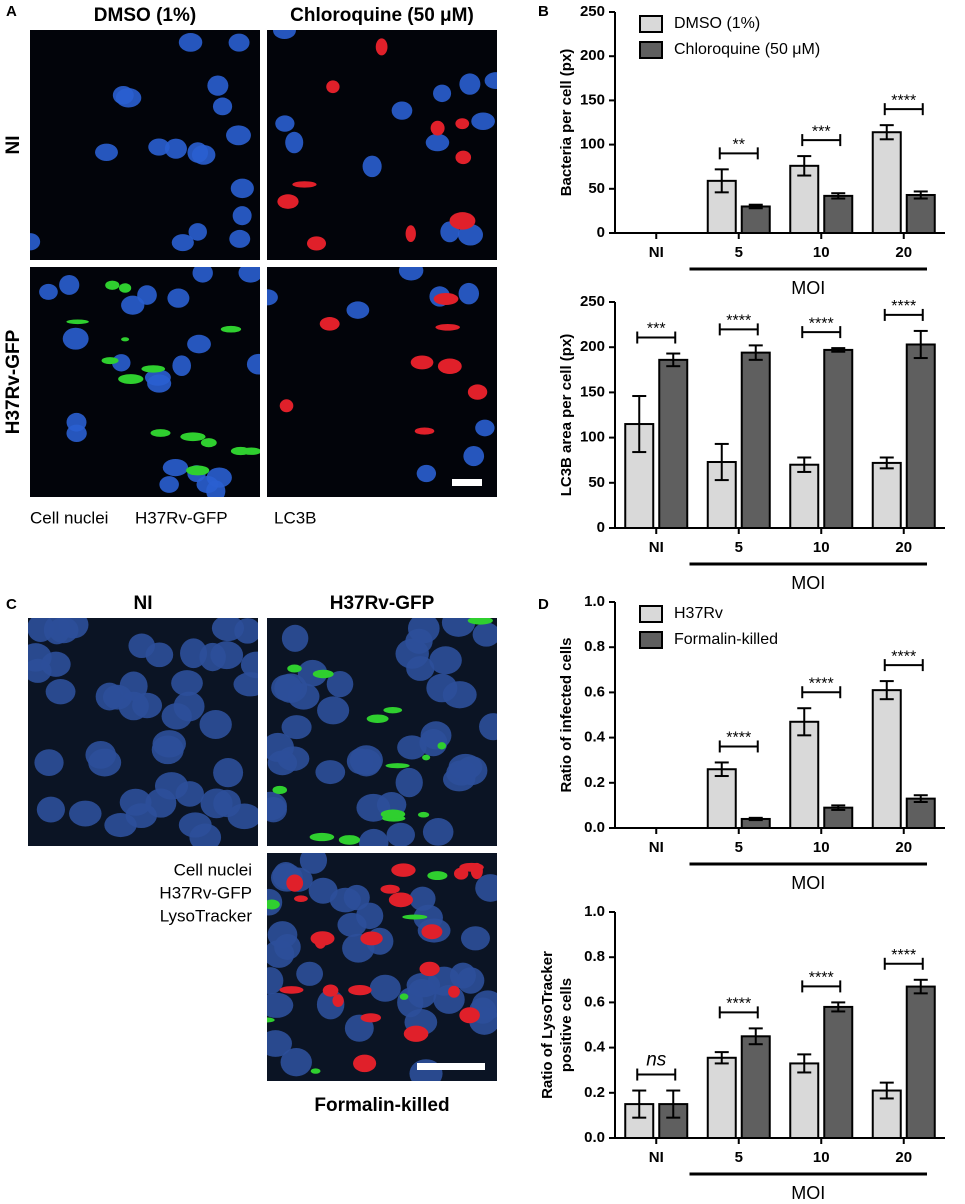 This screenshot has height=1204, width=965. What do you see at coordinates (547, 1025) in the screenshot?
I see `y-axis-label: Ratio of LysoTracker` at bounding box center [547, 1025].